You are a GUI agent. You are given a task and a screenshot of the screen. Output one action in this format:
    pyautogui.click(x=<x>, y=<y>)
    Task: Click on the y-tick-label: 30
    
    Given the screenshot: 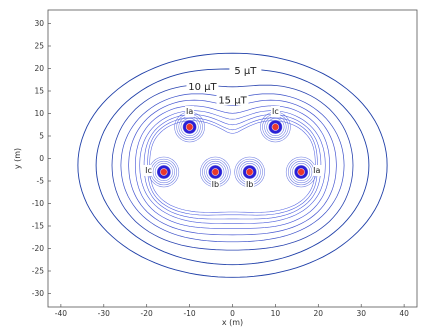 What is the action you would take?
    pyautogui.click(x=39, y=23)
    